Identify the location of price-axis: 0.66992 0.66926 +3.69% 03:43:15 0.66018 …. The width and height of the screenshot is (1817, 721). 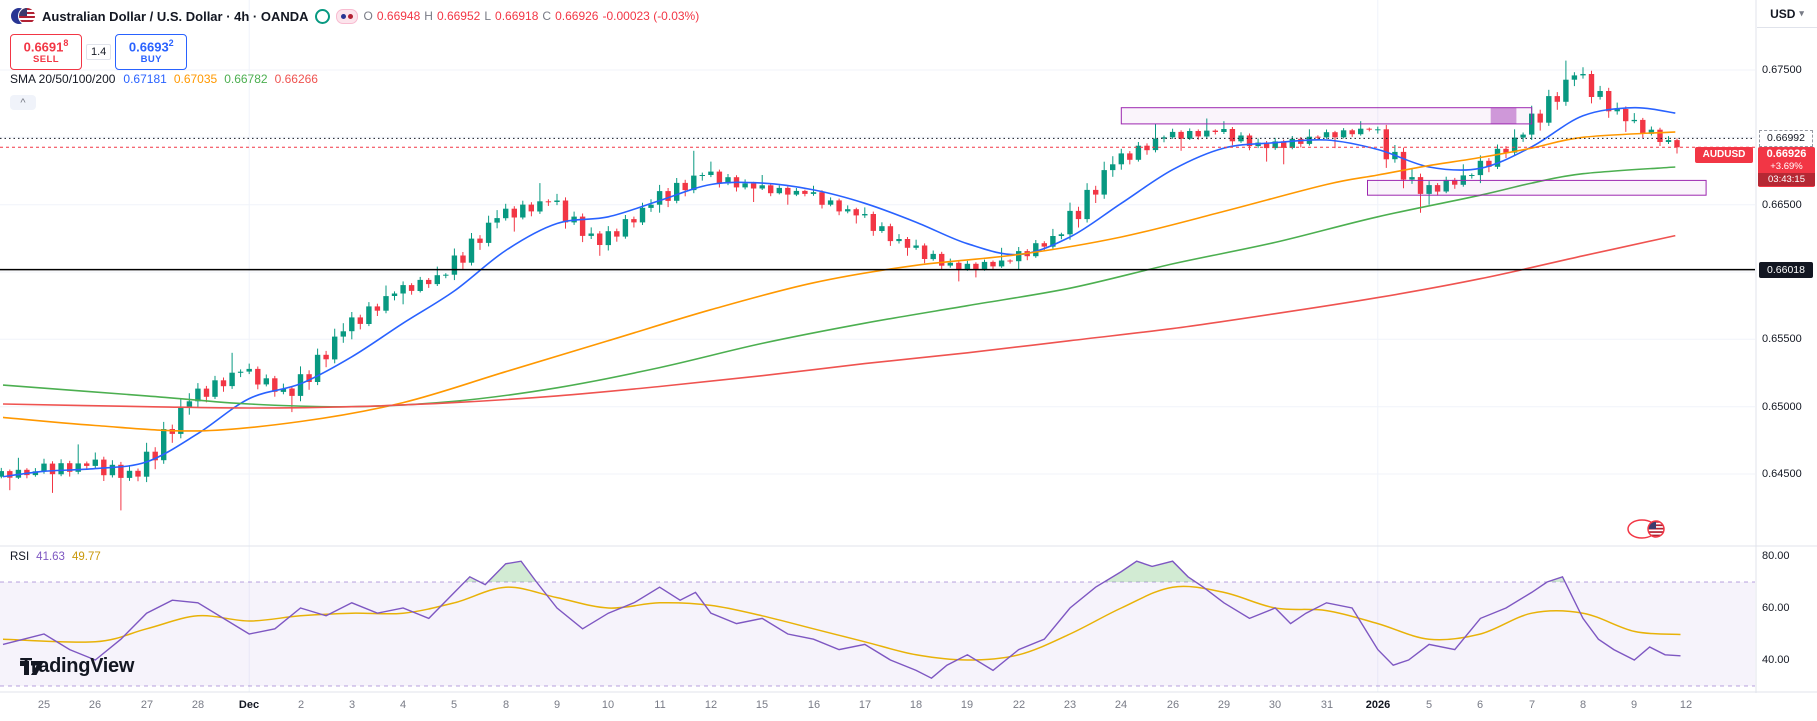
(1787, 360).